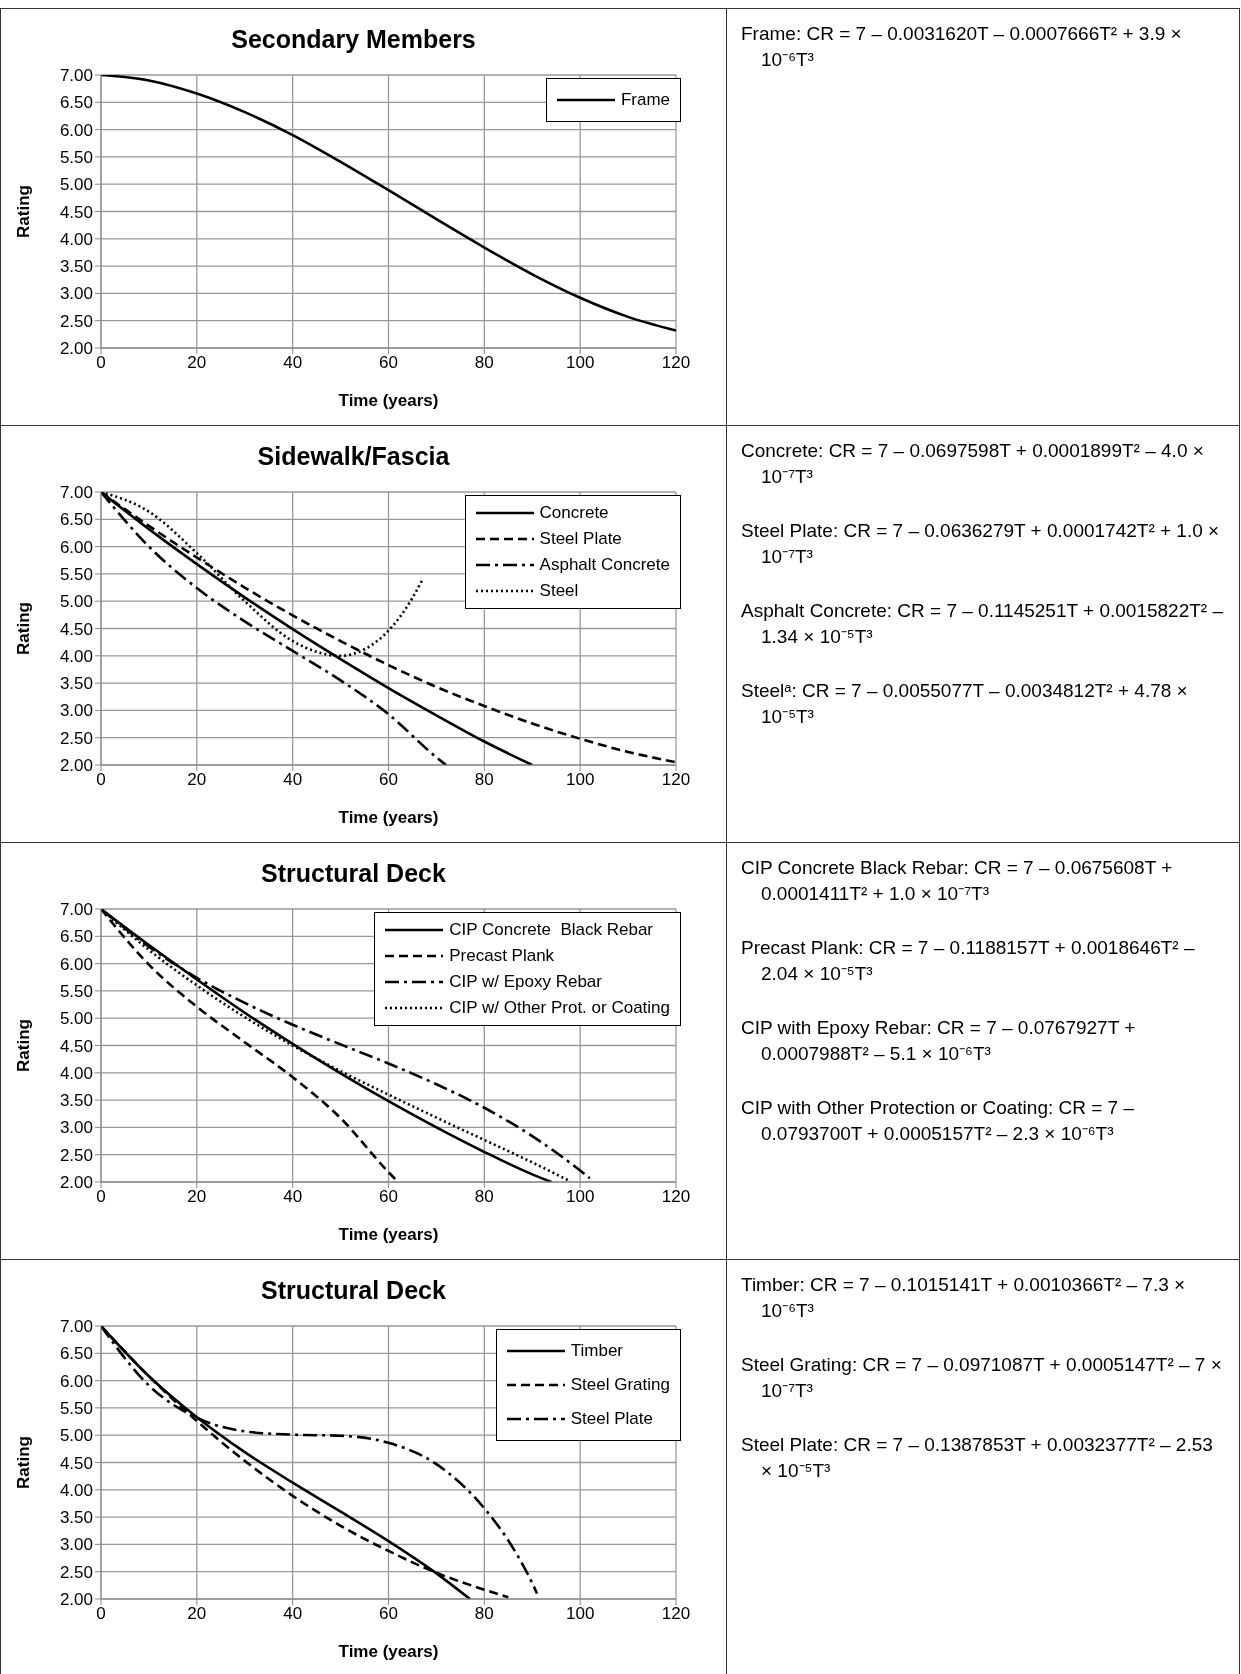 Image resolution: width=1241 pixels, height=1674 pixels. I want to click on text: Steel Grating: CR = 7 – 0.0971087T + 0.0005147T² – 7 × 10⁻⁷T³, so click(982, 1378).